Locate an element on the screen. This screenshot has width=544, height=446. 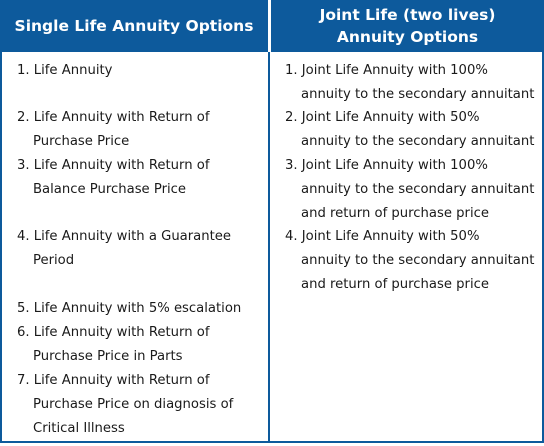
header-joint-life-title-line1: Joint Life (two lives) is located at coordinates (407, 15).